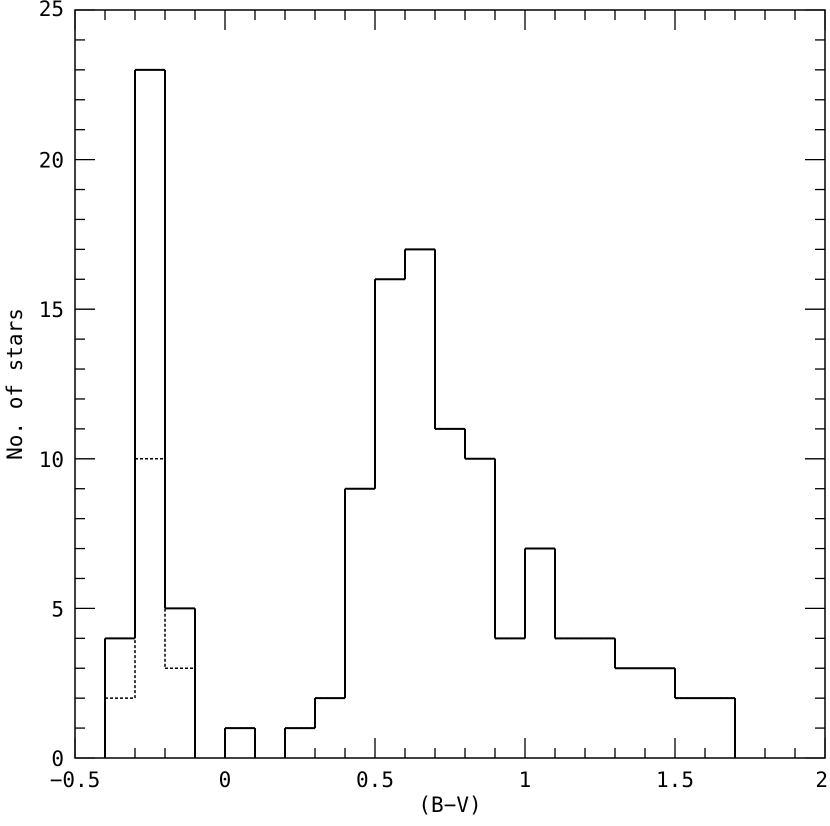 This screenshot has width=830, height=826. Describe the element at coordinates (675, 780) in the screenshot. I see `x-tick-label: 1.5` at that location.